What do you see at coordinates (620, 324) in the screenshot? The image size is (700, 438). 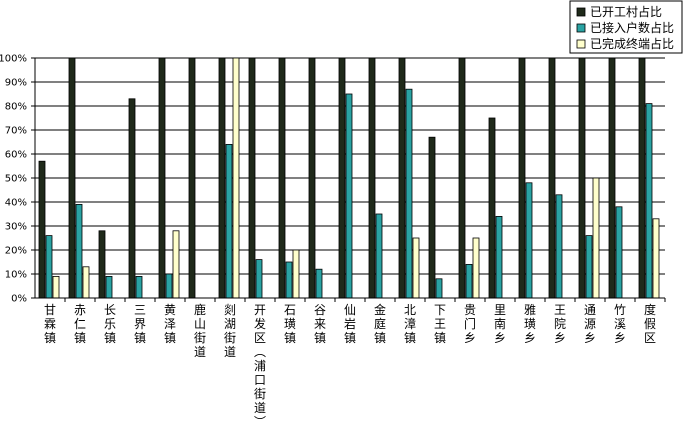 I see `category-label: 竹溪乡` at bounding box center [620, 324].